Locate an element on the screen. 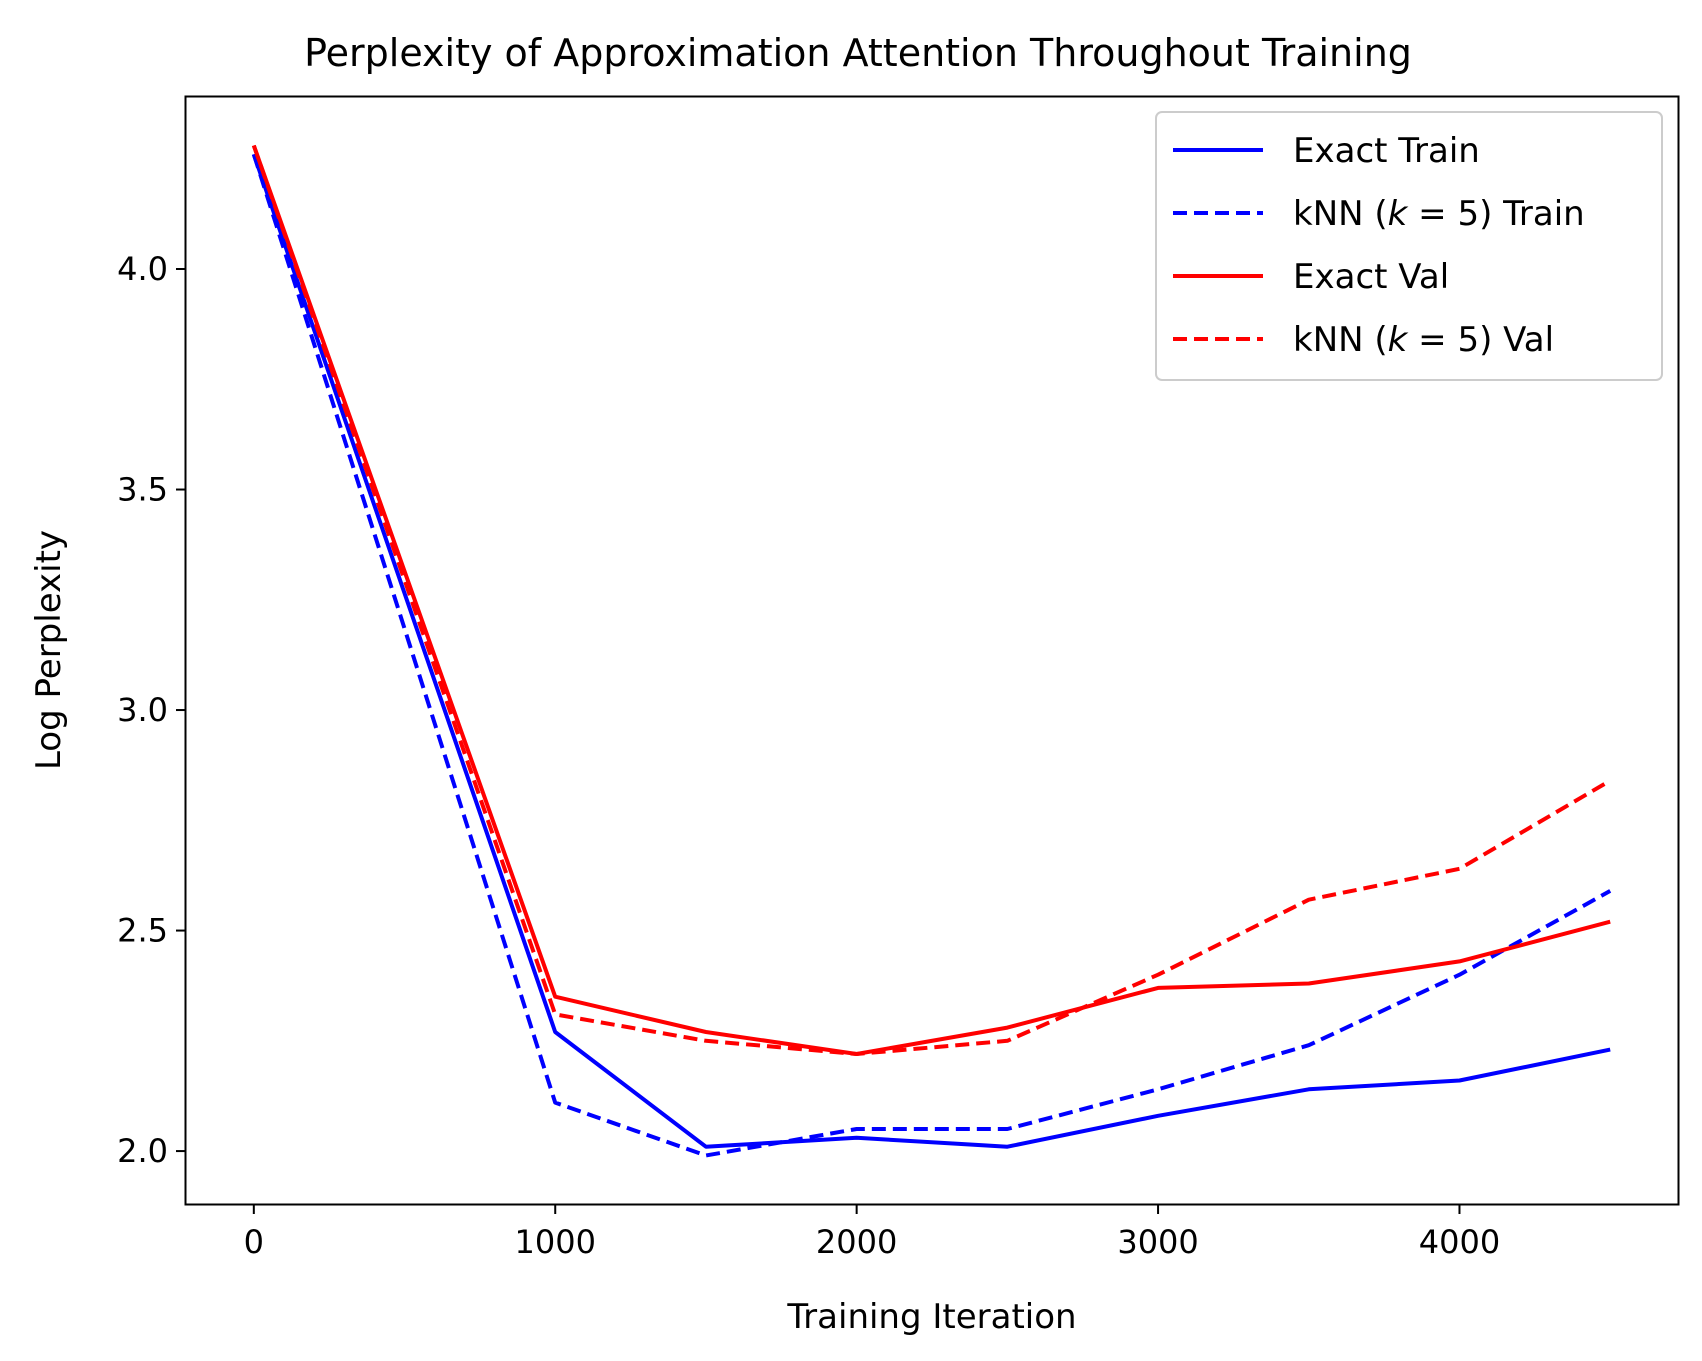  x-ticks: 0 1000 2000 3000 4000 is located at coordinates (872, 1232).